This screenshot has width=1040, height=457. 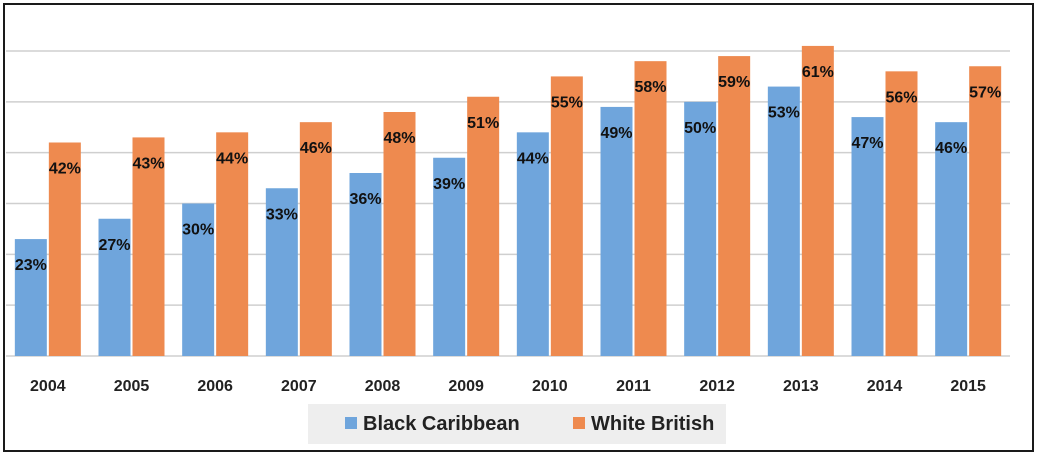 What do you see at coordinates (784, 113) in the screenshot?
I see `data-label-black-caribbean: 53%` at bounding box center [784, 113].